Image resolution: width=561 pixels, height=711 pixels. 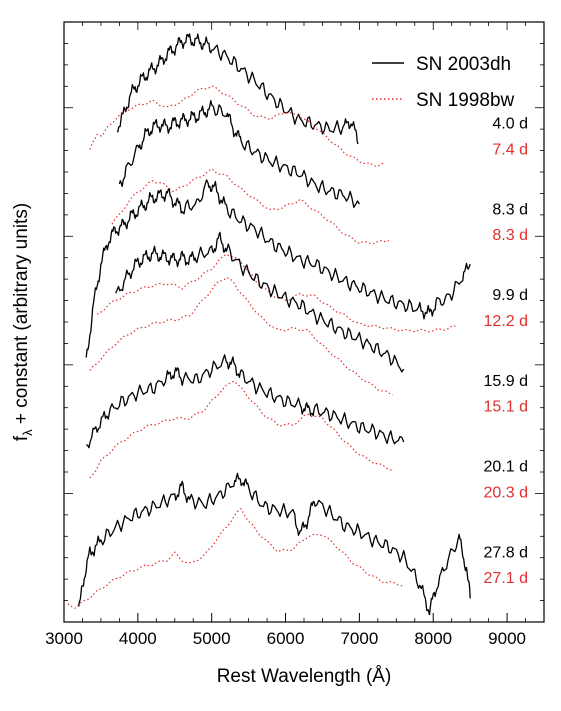 What do you see at coordinates (465, 100) in the screenshot?
I see `legend-label-sn1998bw: SN 1998bw` at bounding box center [465, 100].